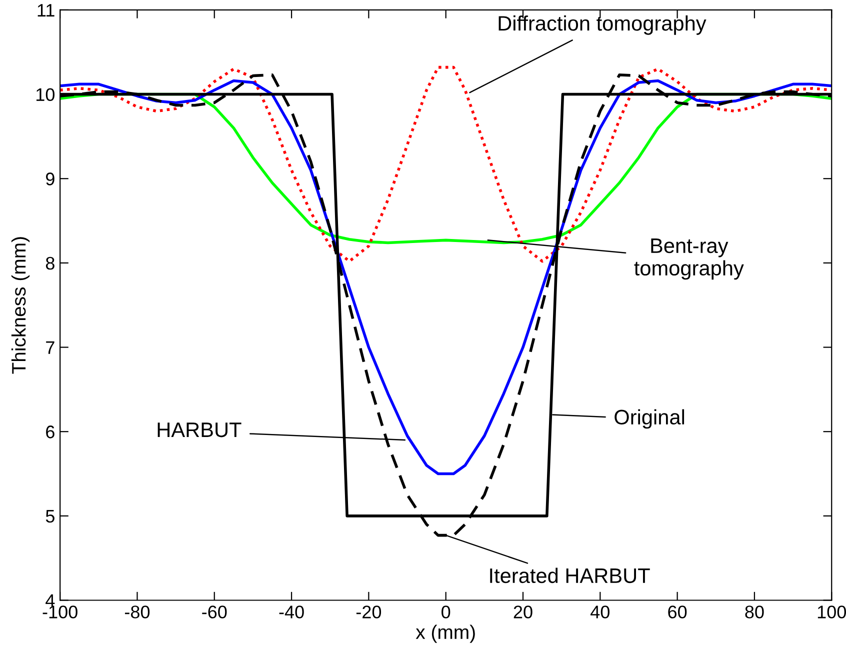  What do you see at coordinates (602, 25) in the screenshot?
I see `annotation: Diffraction tomography` at bounding box center [602, 25].